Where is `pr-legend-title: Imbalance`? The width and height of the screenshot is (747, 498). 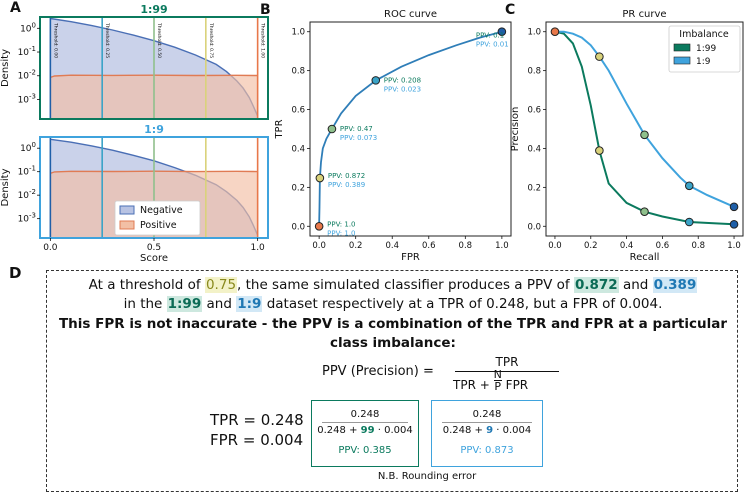 pr-legend-title: Imbalance is located at coordinates (704, 34).